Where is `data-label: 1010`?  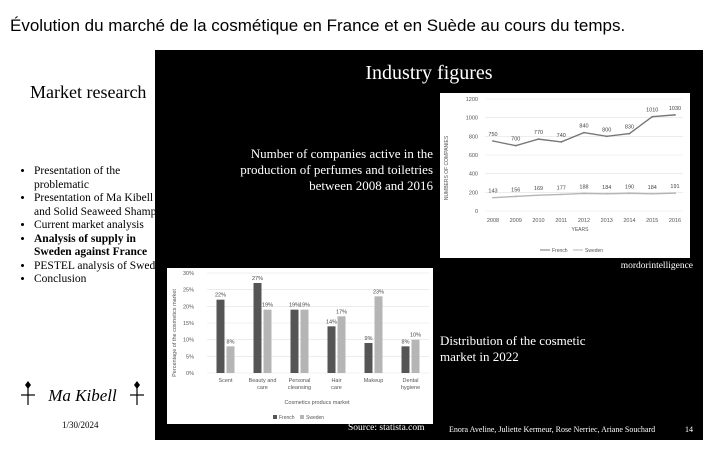
data-label: 1010 is located at coordinates (652, 111).